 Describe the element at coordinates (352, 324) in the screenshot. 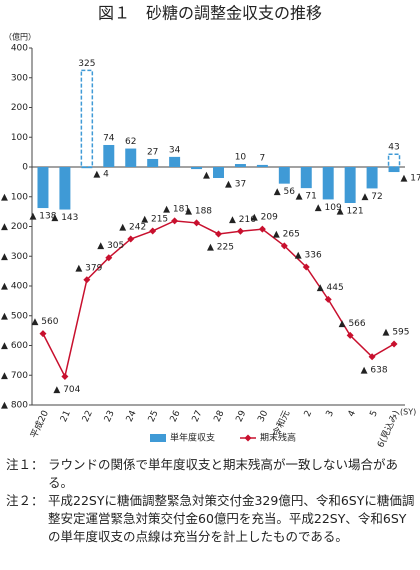

I see `line-value-label: ▲ 566` at that location.